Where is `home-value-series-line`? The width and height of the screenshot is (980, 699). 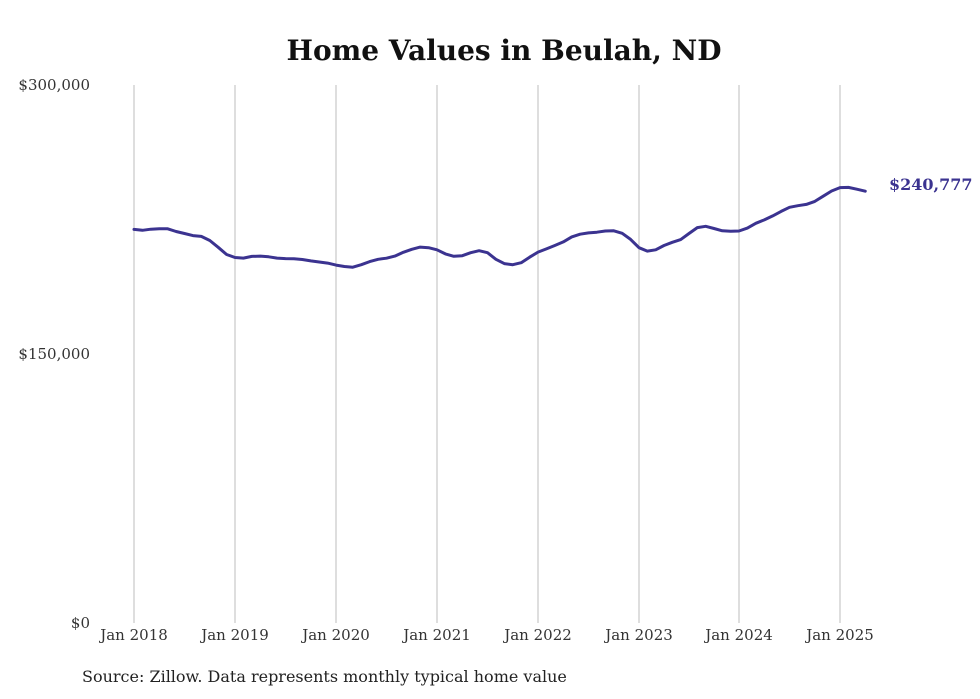 home-value-series-line is located at coordinates (499, 227).